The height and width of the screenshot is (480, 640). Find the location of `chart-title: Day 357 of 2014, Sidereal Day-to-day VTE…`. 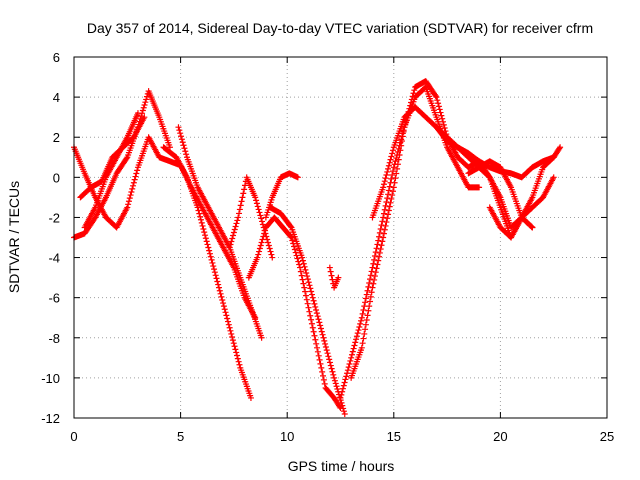

chart-title: Day 357 of 2014, Sidereal Day-to-day VTE… is located at coordinates (340, 28).